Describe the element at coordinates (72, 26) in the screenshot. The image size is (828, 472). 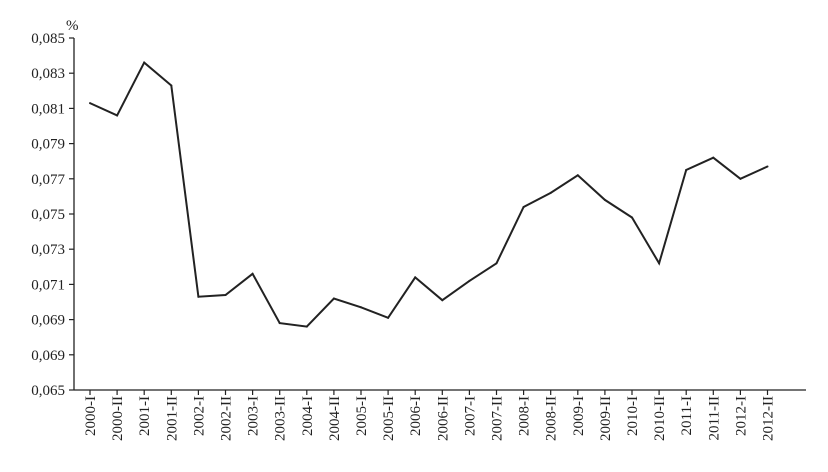
I see `y-axis-unit-label: %` at that location.